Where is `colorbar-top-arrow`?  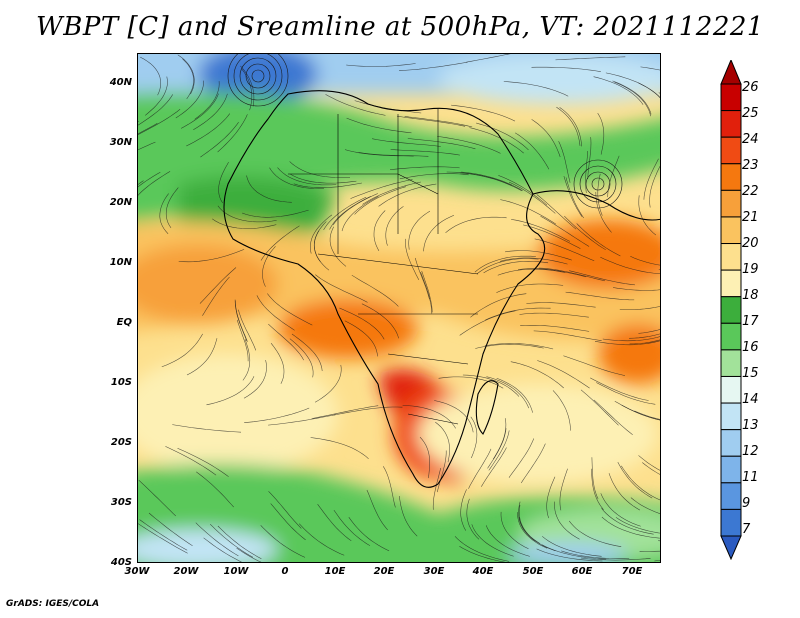
colorbar-top-arrow is located at coordinates (731, 72).